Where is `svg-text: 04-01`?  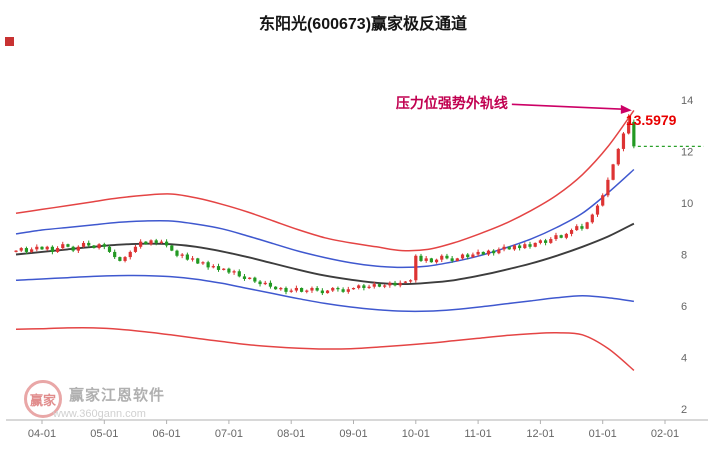
svg-text: 04-01 is located at coordinates (42, 434).